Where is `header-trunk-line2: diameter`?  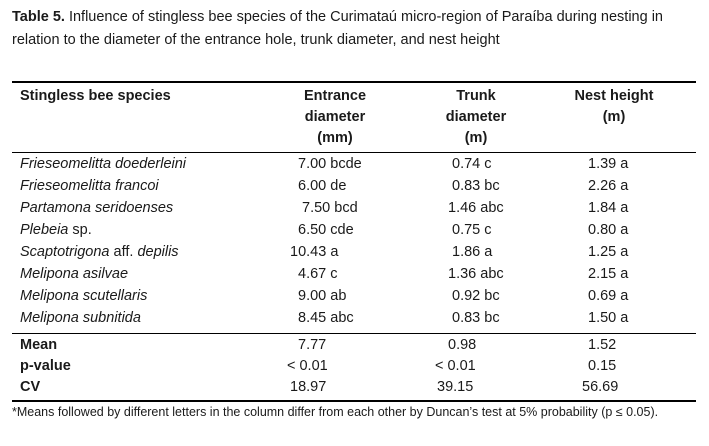
header-trunk-line2: diameter is located at coordinates (476, 117).